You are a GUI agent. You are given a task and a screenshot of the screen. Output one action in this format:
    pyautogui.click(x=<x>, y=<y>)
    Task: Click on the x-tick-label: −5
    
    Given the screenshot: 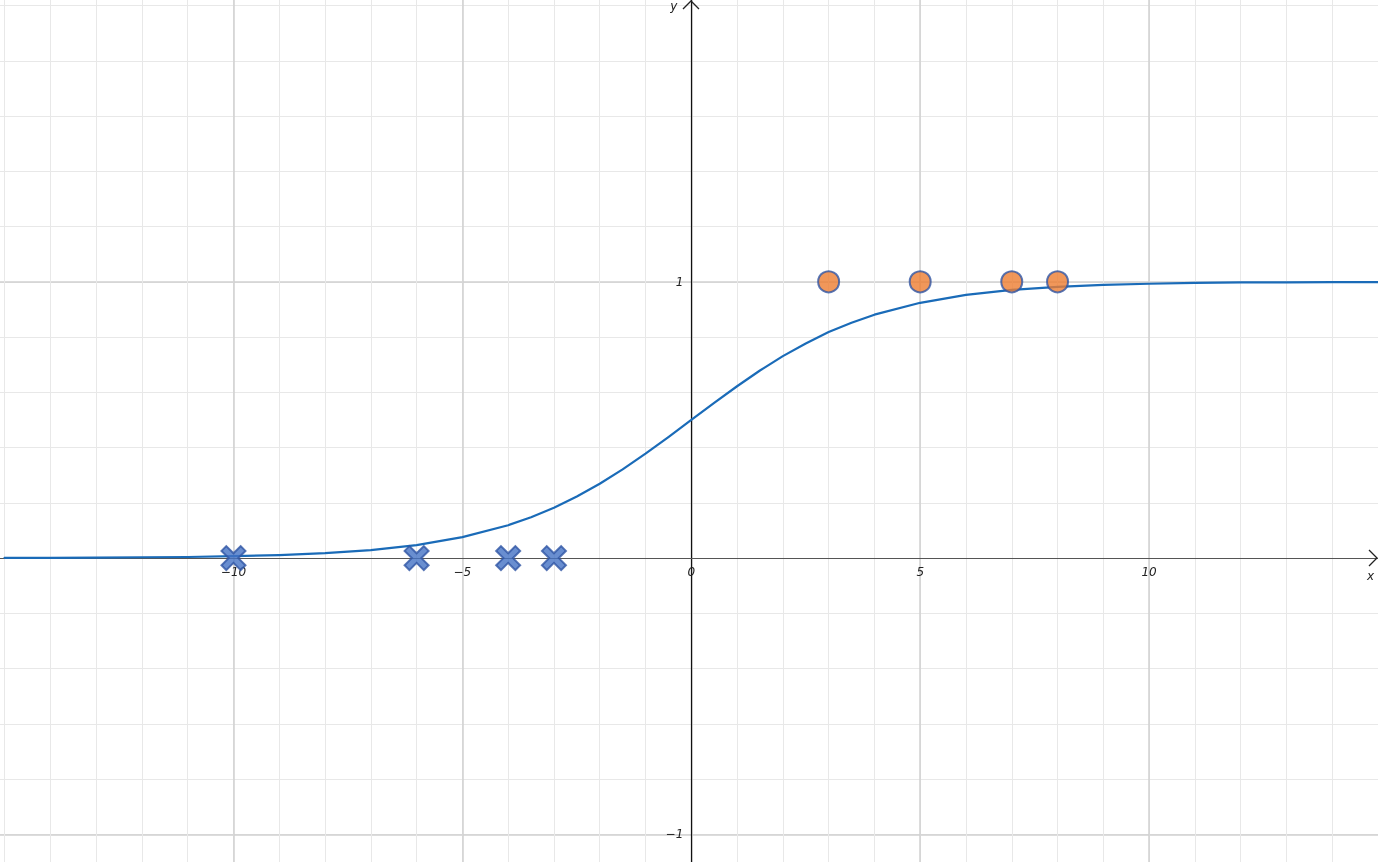 What is the action you would take?
    pyautogui.click(x=462, y=572)
    